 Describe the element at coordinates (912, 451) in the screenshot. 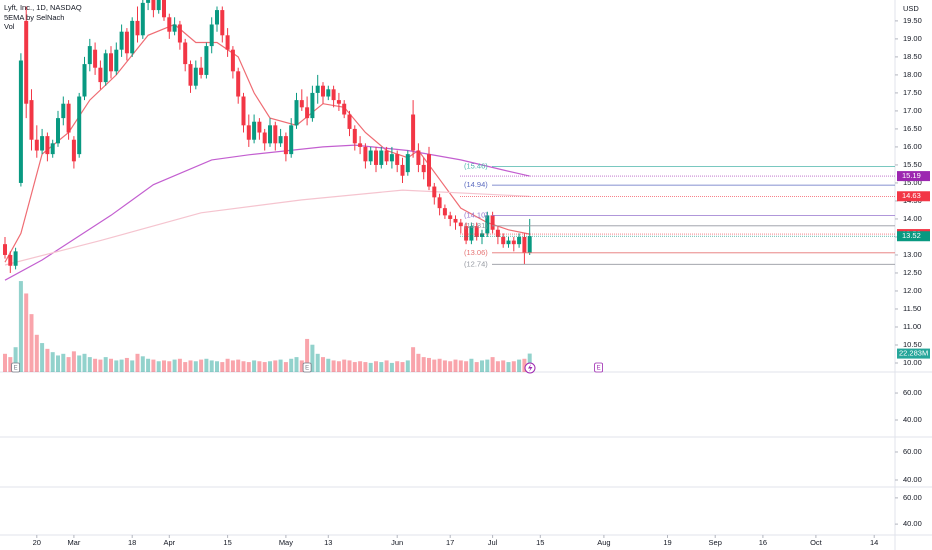

I see `pane-tick-label: 60.00` at that location.